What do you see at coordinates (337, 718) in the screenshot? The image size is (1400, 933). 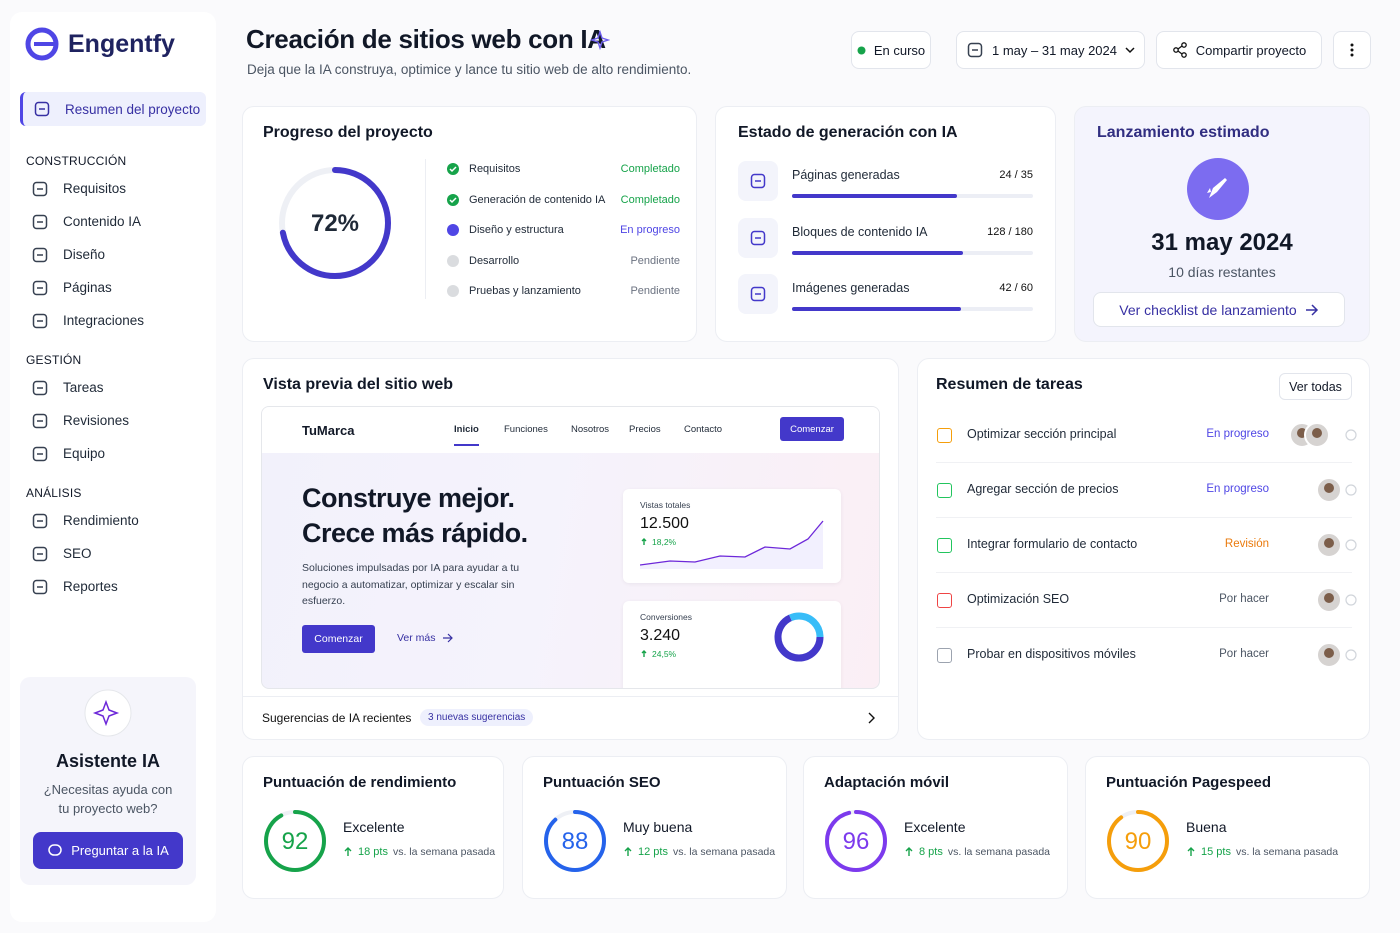 I see `suggestions-label: Sugerencias de IA recientes` at bounding box center [337, 718].